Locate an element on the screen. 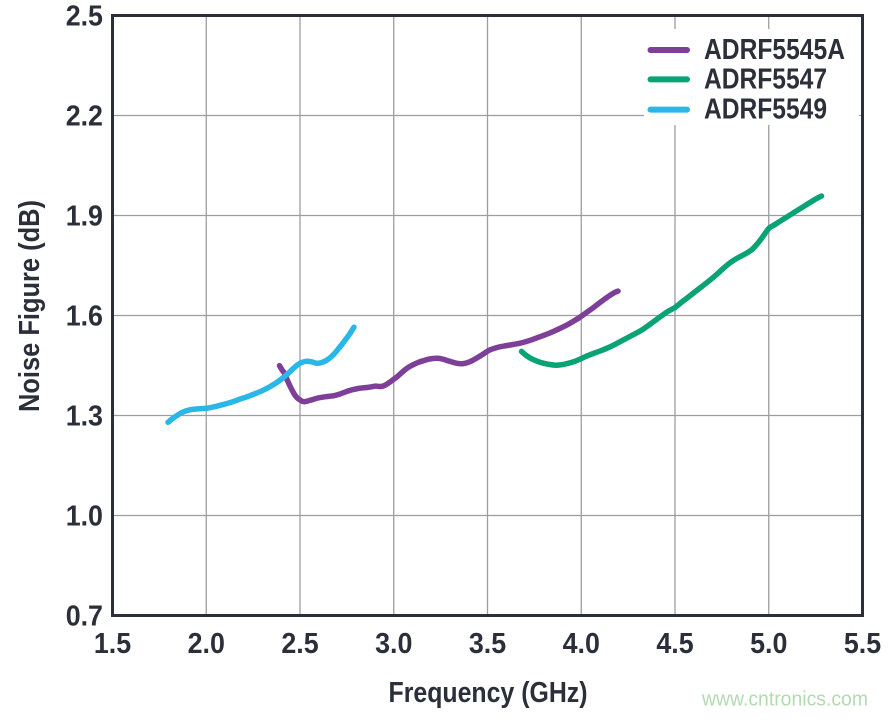 This screenshot has height=720, width=888. svg-text: ADRF5549 is located at coordinates (765, 110).